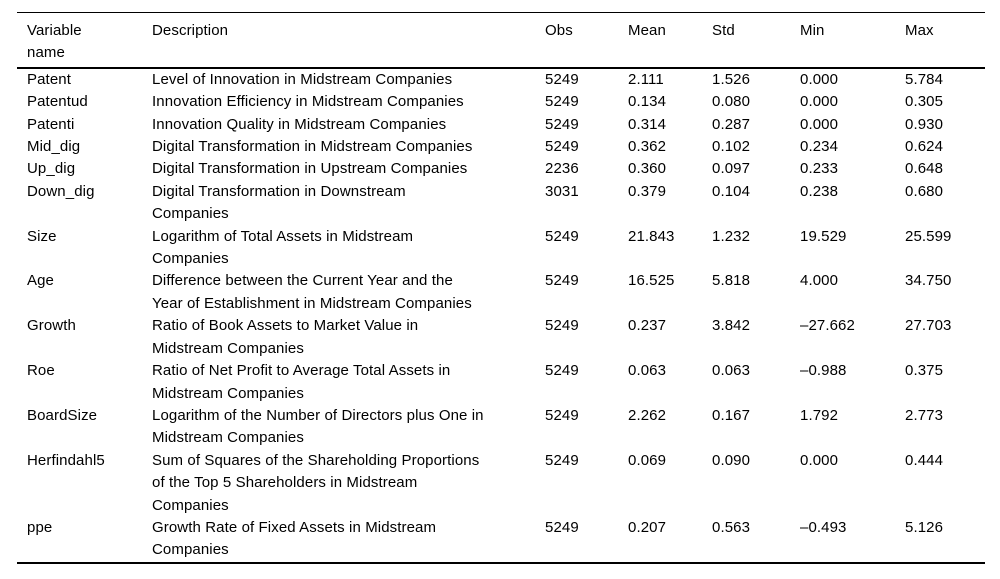 The height and width of the screenshot is (579, 1000). I want to click on cell-mean: 0.360, so click(647, 169).